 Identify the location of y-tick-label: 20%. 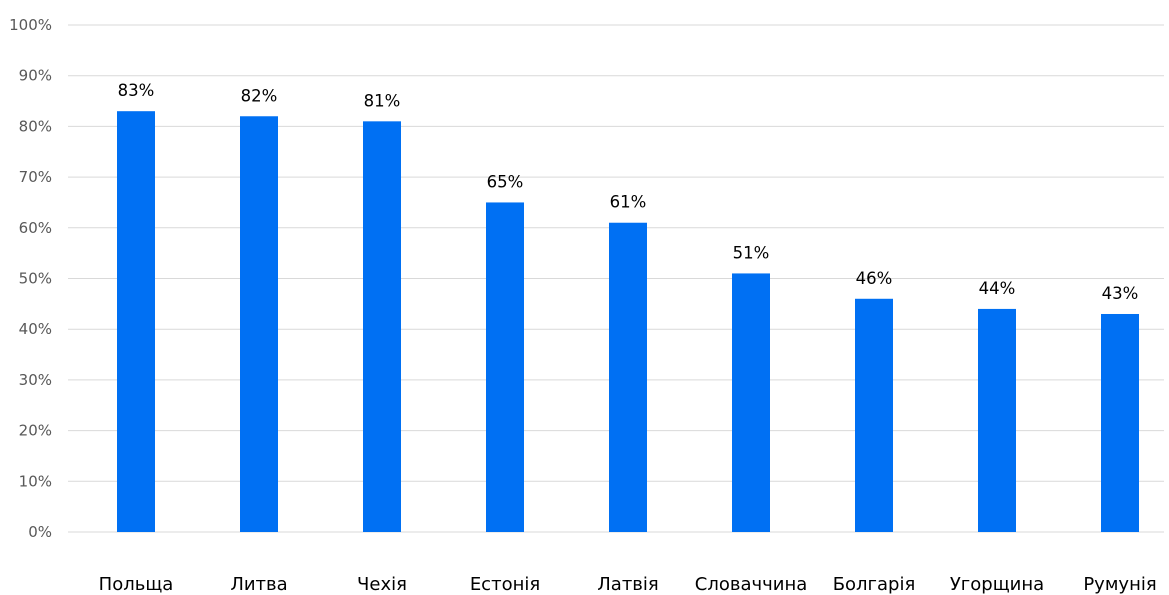
(35, 431).